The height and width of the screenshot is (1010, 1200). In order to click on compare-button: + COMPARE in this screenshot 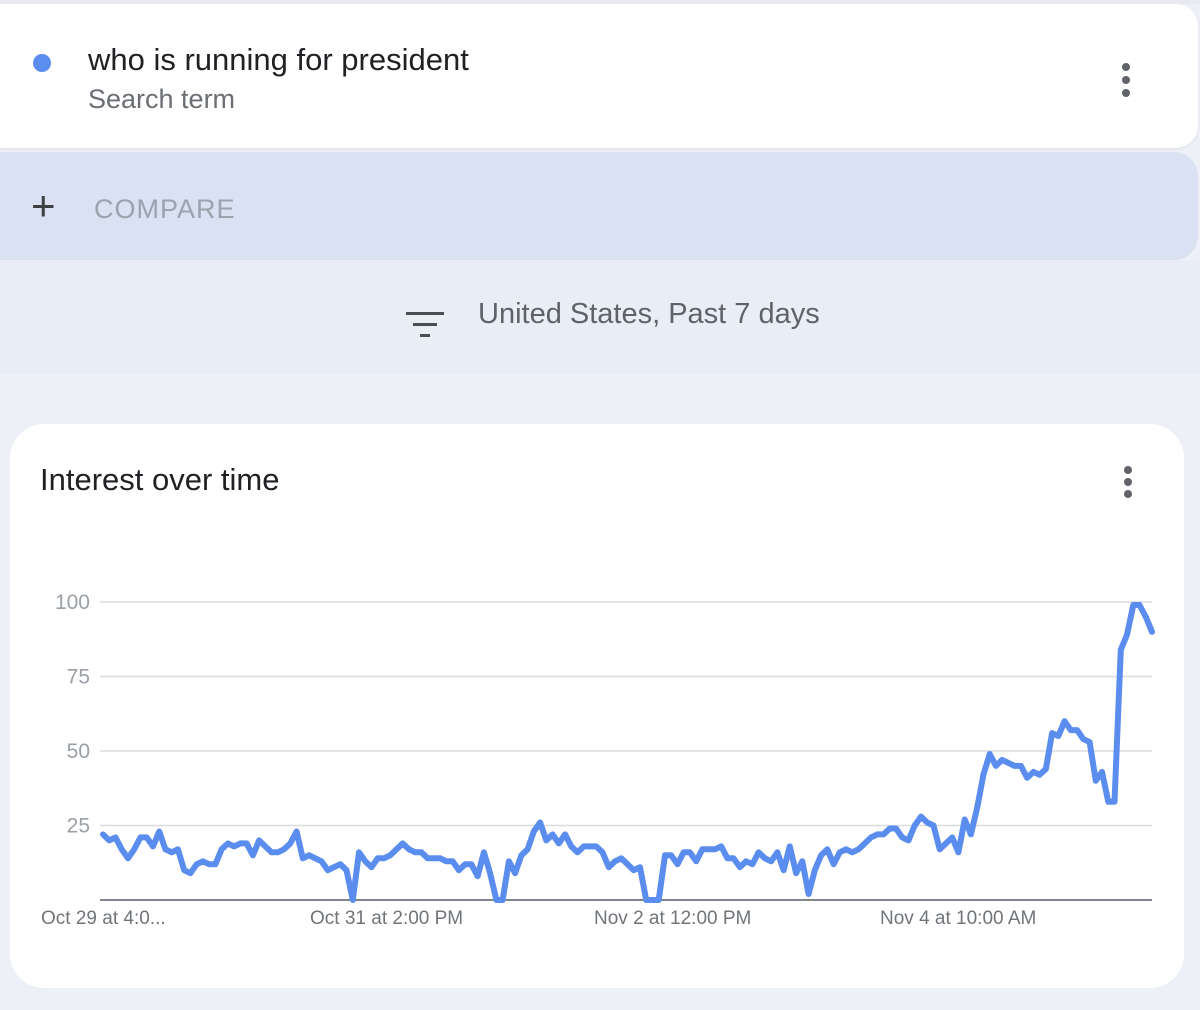, I will do `click(599, 206)`.